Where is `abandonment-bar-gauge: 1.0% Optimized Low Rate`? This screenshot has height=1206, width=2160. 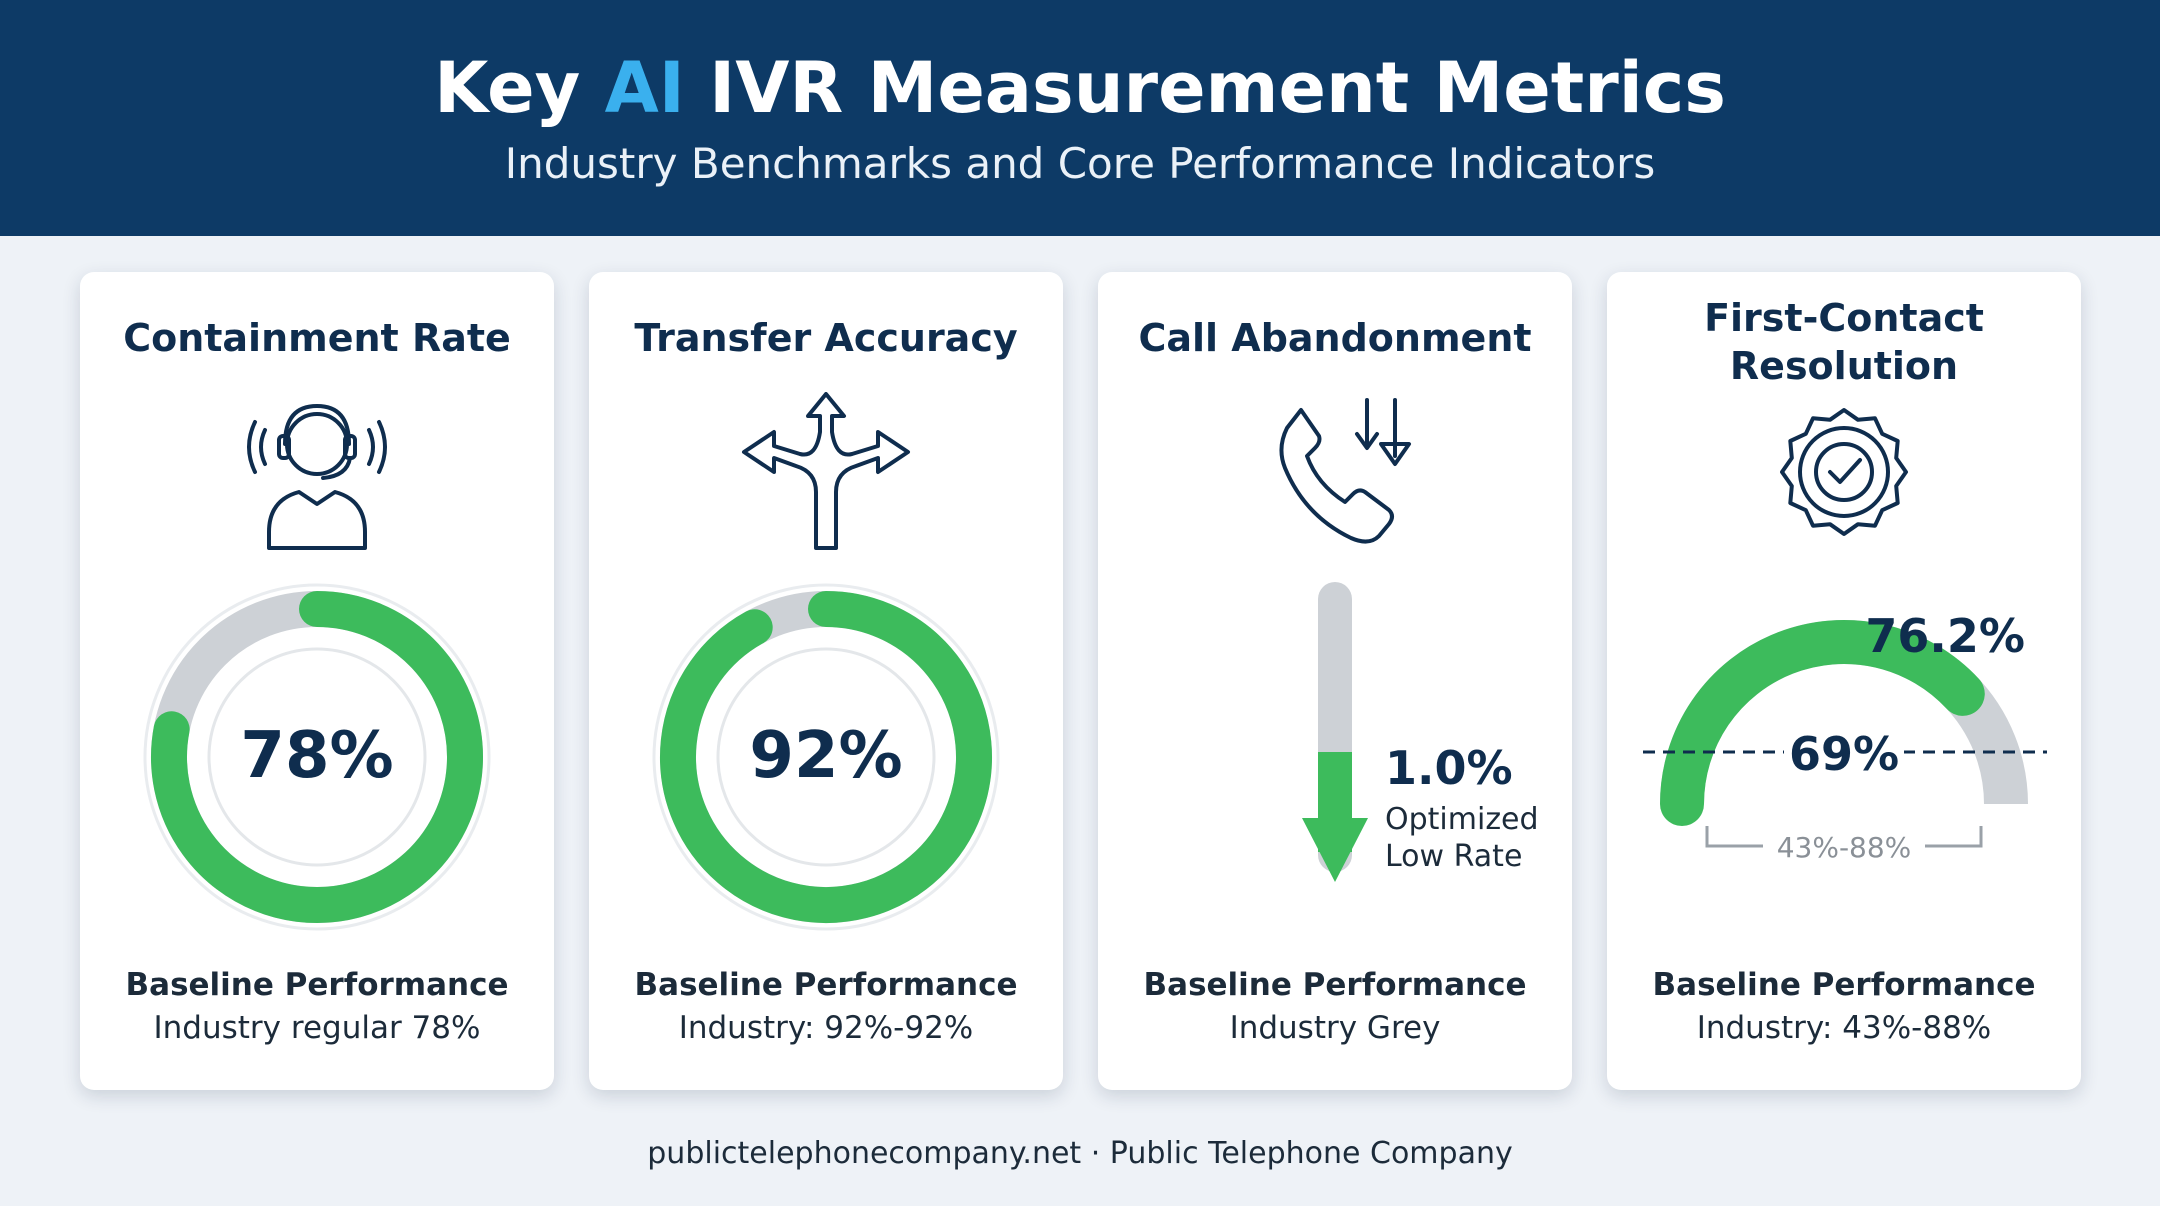 abandonment-bar-gauge: 1.0% Optimized Low Rate is located at coordinates (1420, 732).